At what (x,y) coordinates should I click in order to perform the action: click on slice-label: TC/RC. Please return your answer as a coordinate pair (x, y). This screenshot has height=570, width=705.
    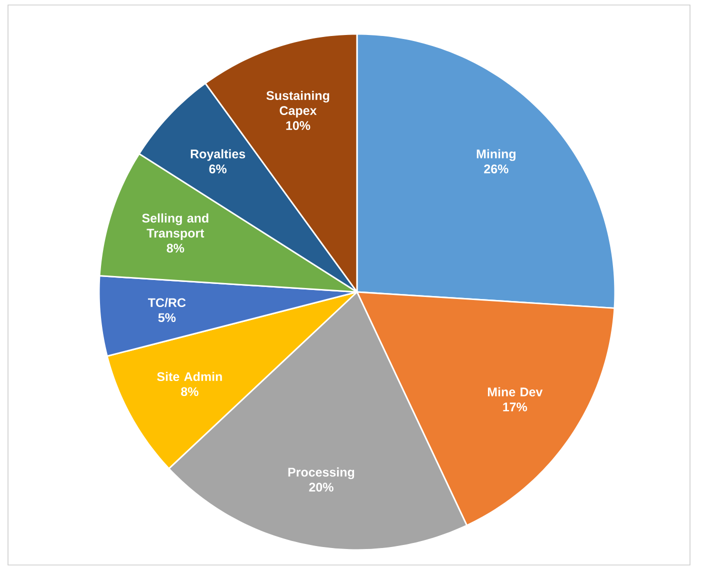
    Looking at the image, I should click on (167, 303).